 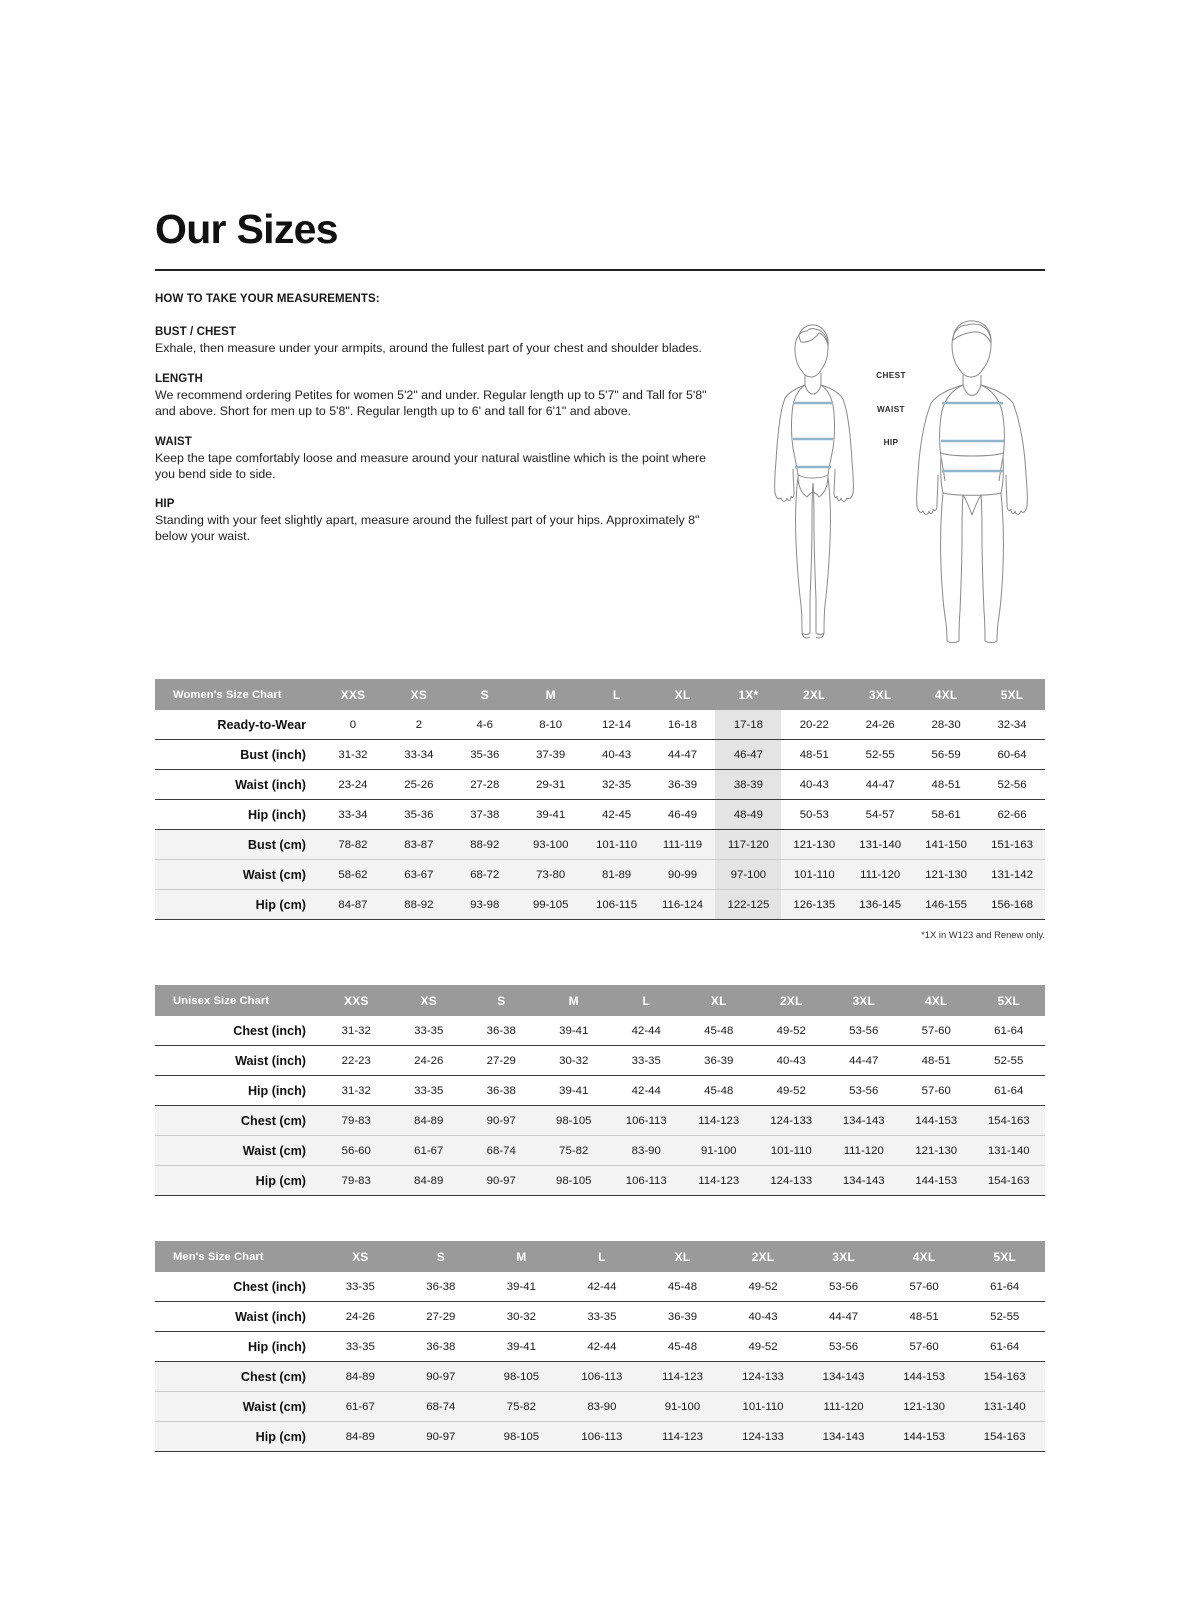 I want to click on measurement-guide-heading: HOW TO TAKE YOUR MEASUREMENTS:, so click(x=267, y=299).